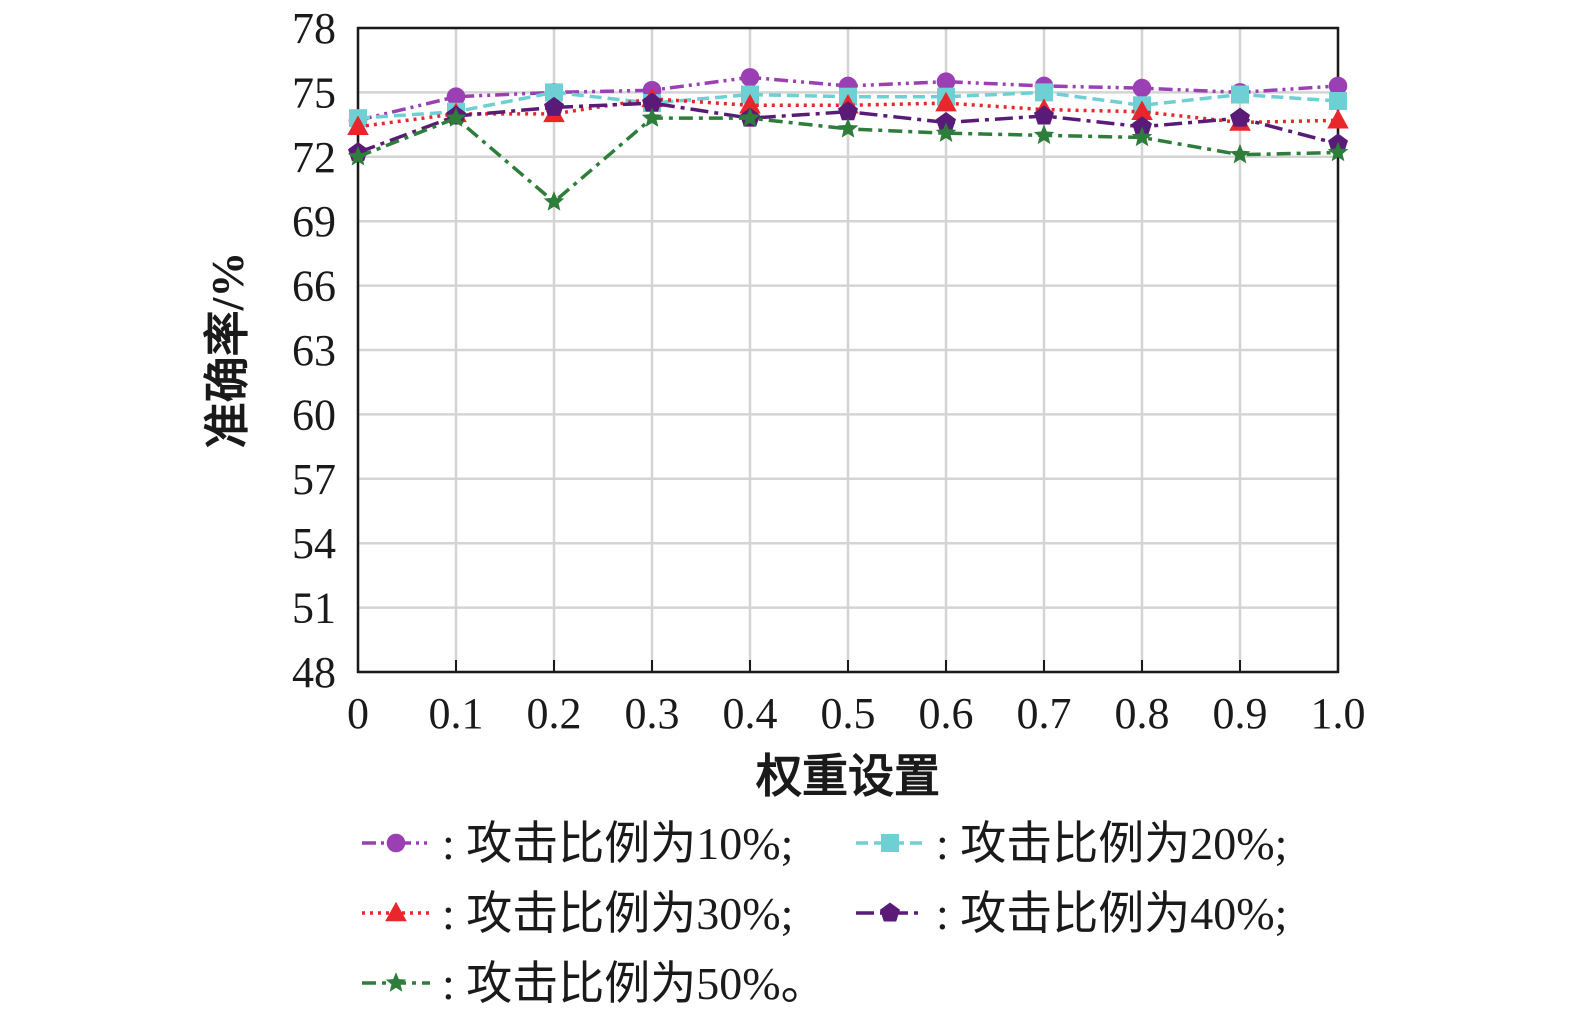 The image size is (1575, 1022). Describe the element at coordinates (314, 221) in the screenshot. I see `y-tick-label: 69` at that location.